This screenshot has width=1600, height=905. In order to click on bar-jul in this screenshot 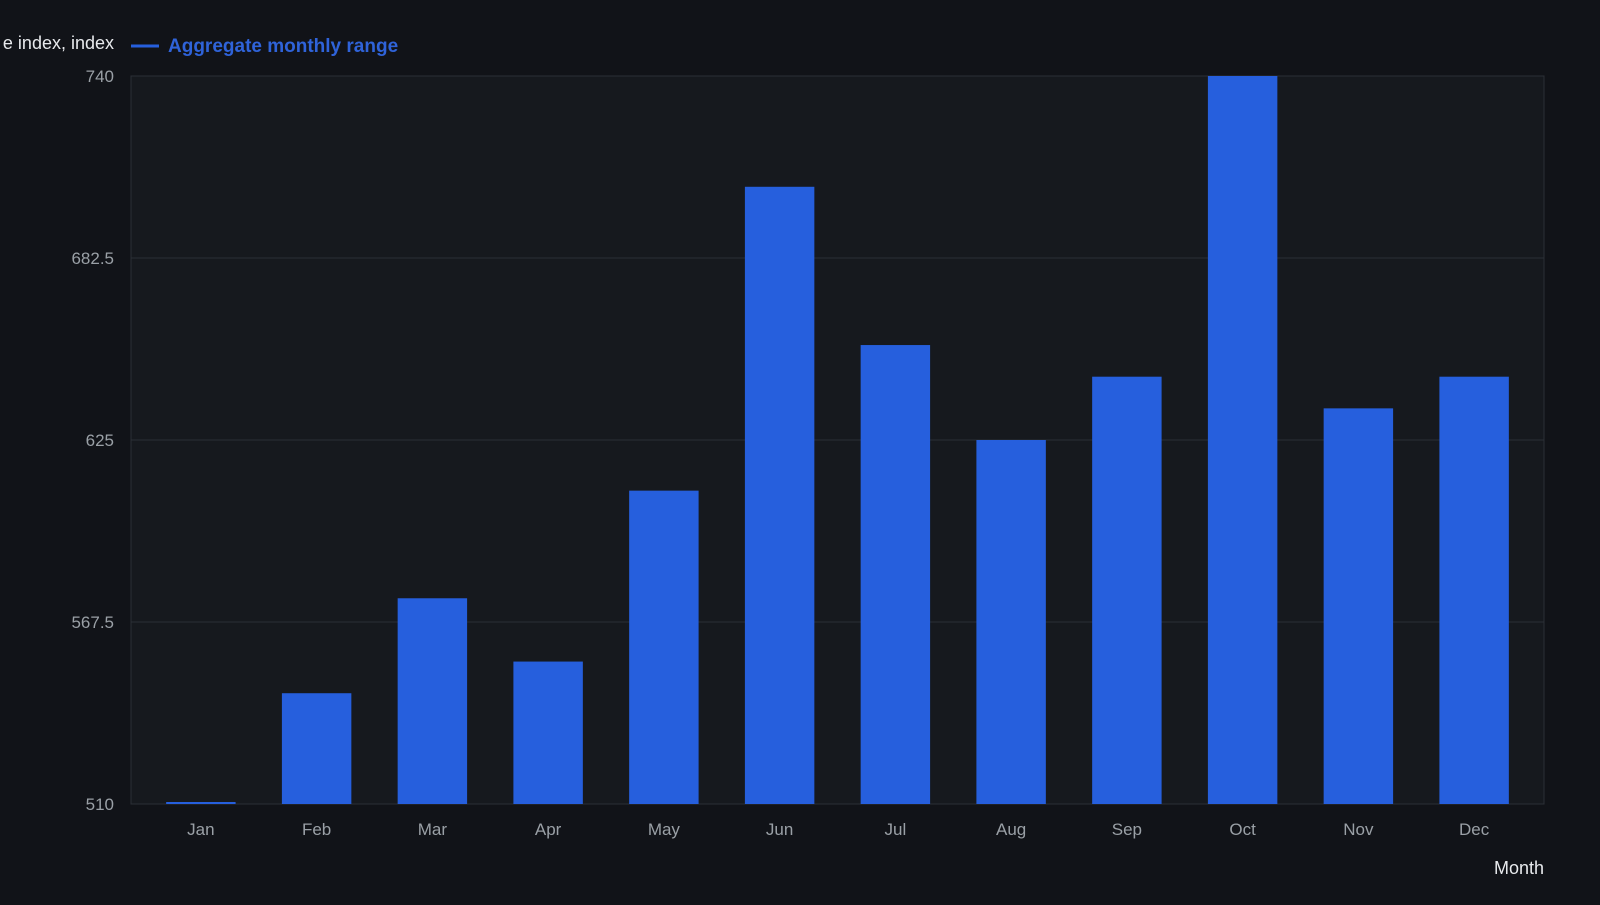, I will do `click(895, 574)`.